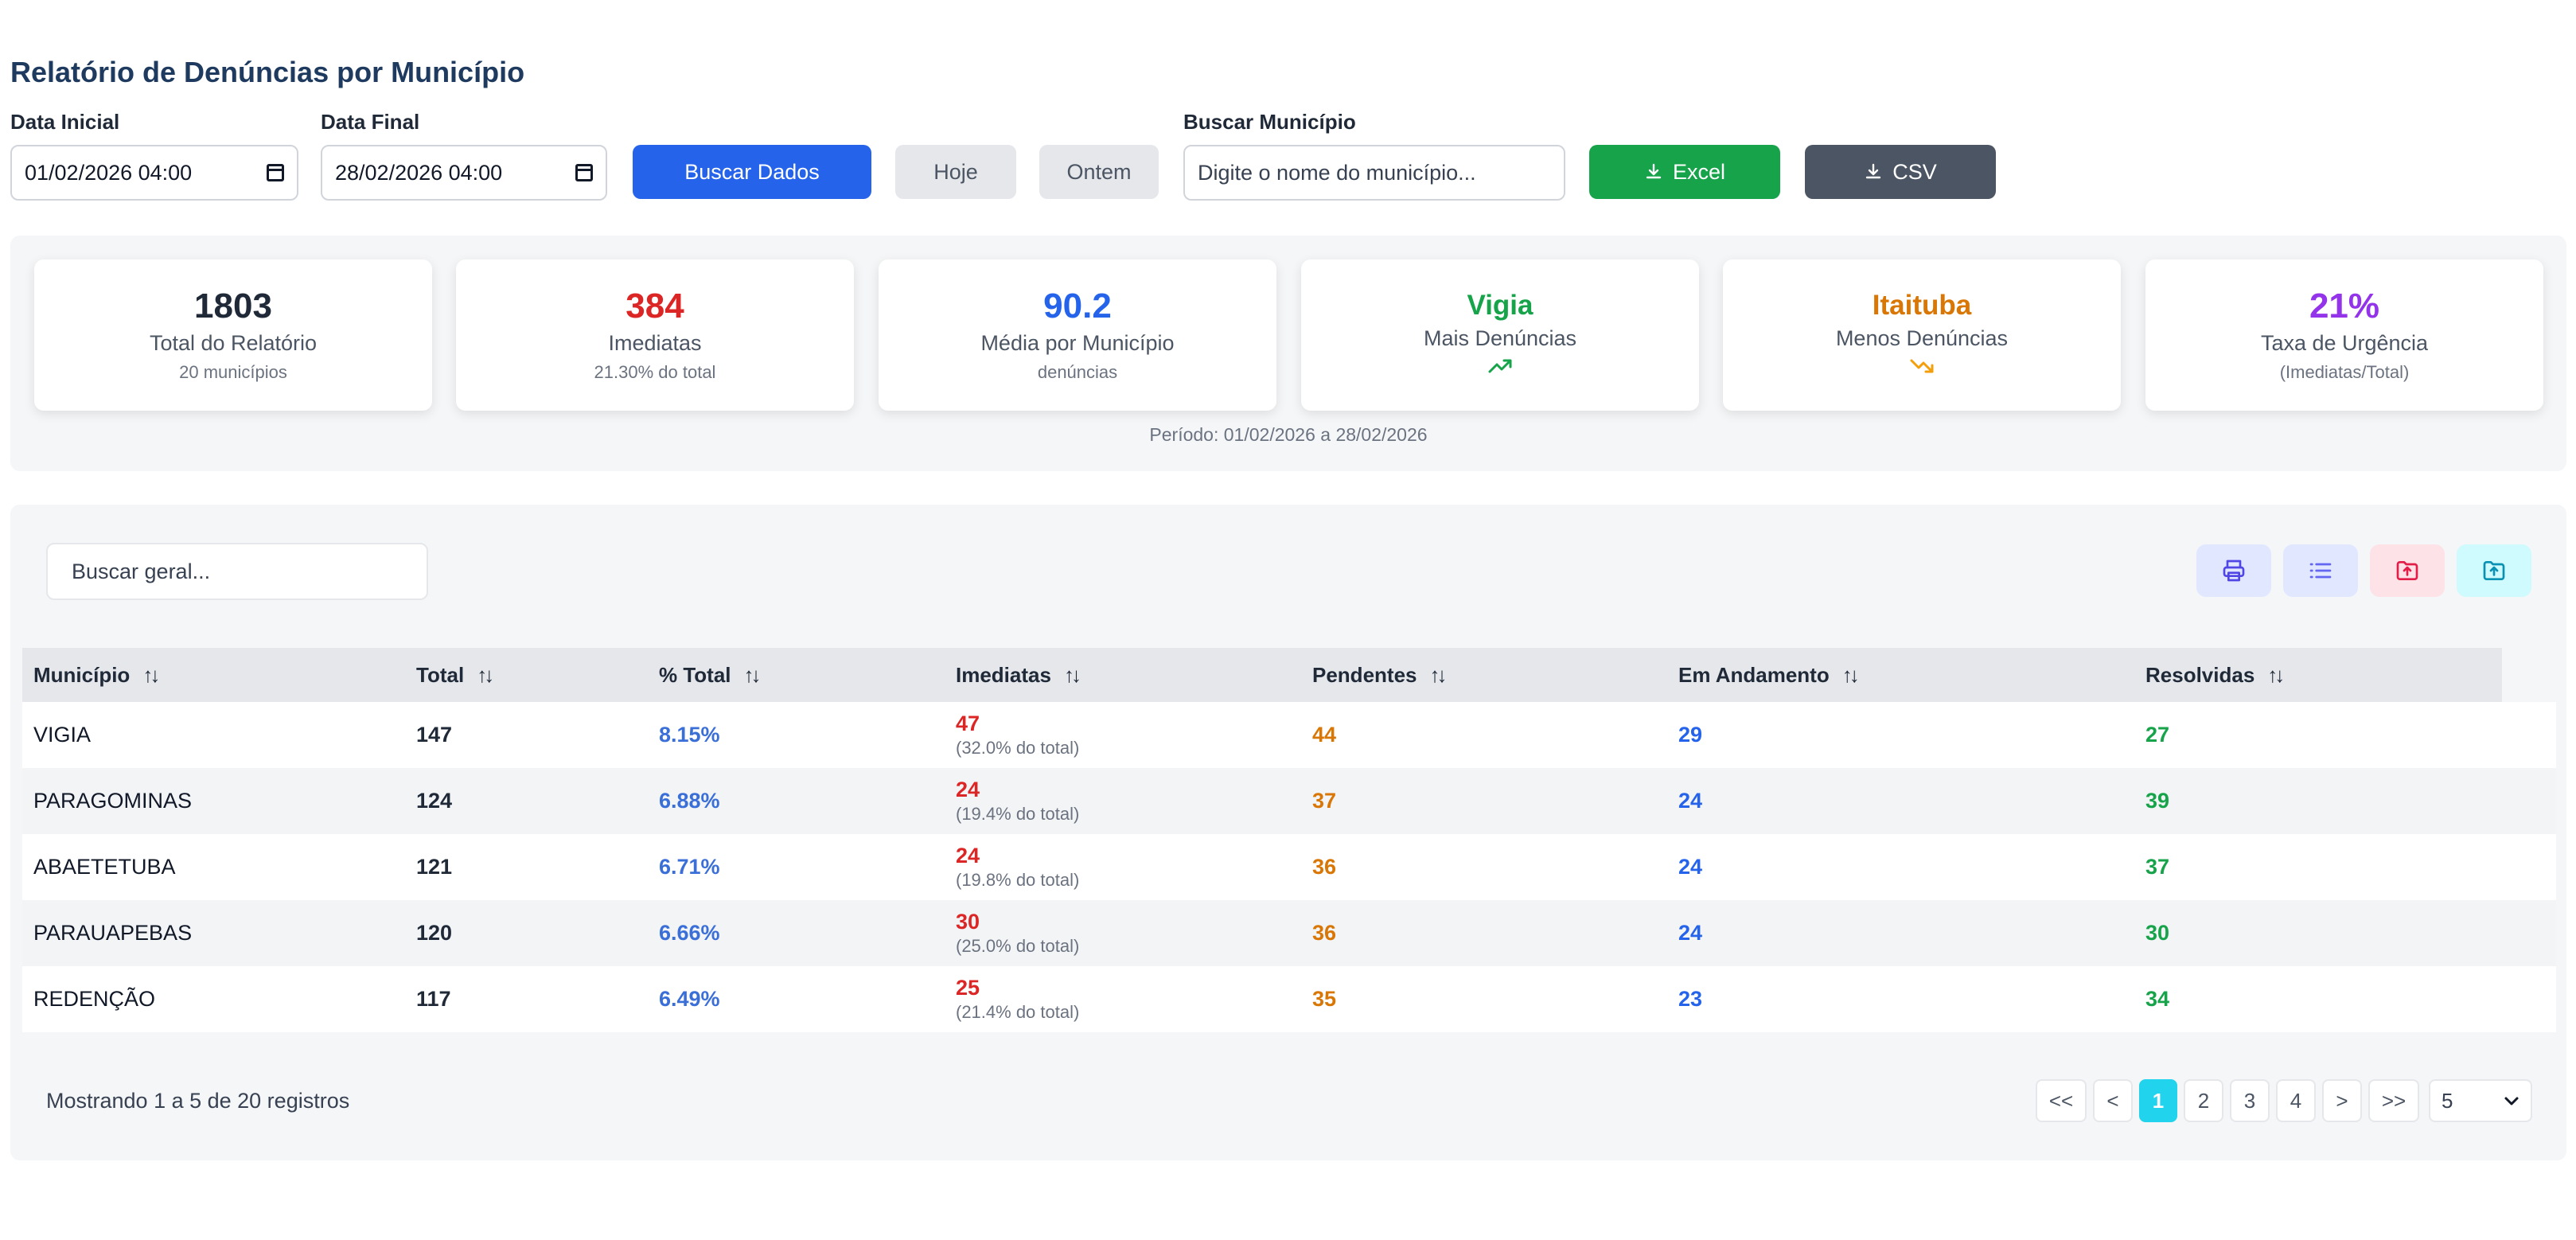 This screenshot has width=2576, height=1240. Describe the element at coordinates (2157, 999) in the screenshot. I see `cell-resolvidas: 34` at that location.